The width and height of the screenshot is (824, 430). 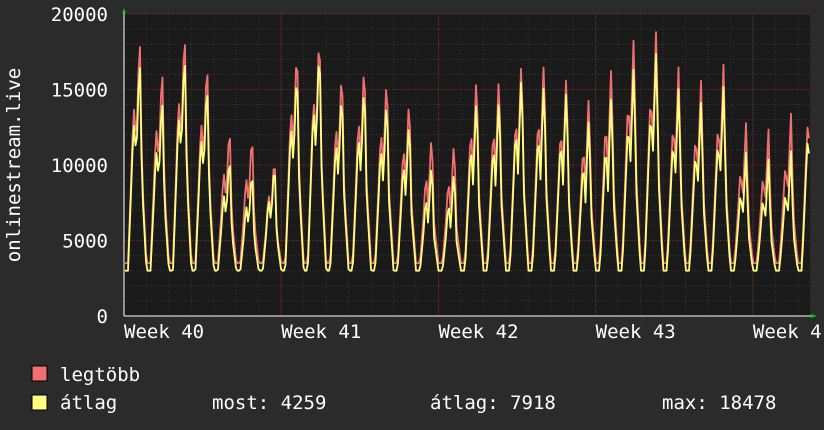 What do you see at coordinates (85, 242) in the screenshot?
I see `y-tick-label: 5000` at bounding box center [85, 242].